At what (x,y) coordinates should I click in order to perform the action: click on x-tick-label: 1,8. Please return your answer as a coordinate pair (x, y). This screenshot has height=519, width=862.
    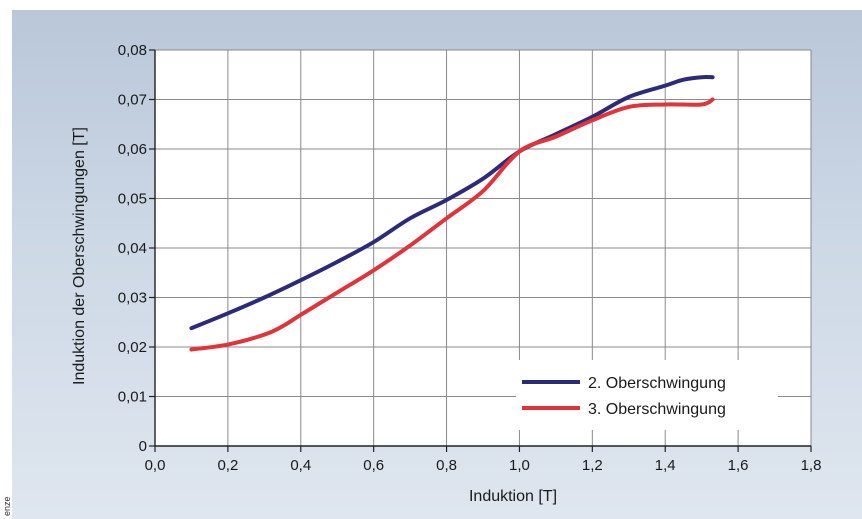
    Looking at the image, I should click on (811, 465).